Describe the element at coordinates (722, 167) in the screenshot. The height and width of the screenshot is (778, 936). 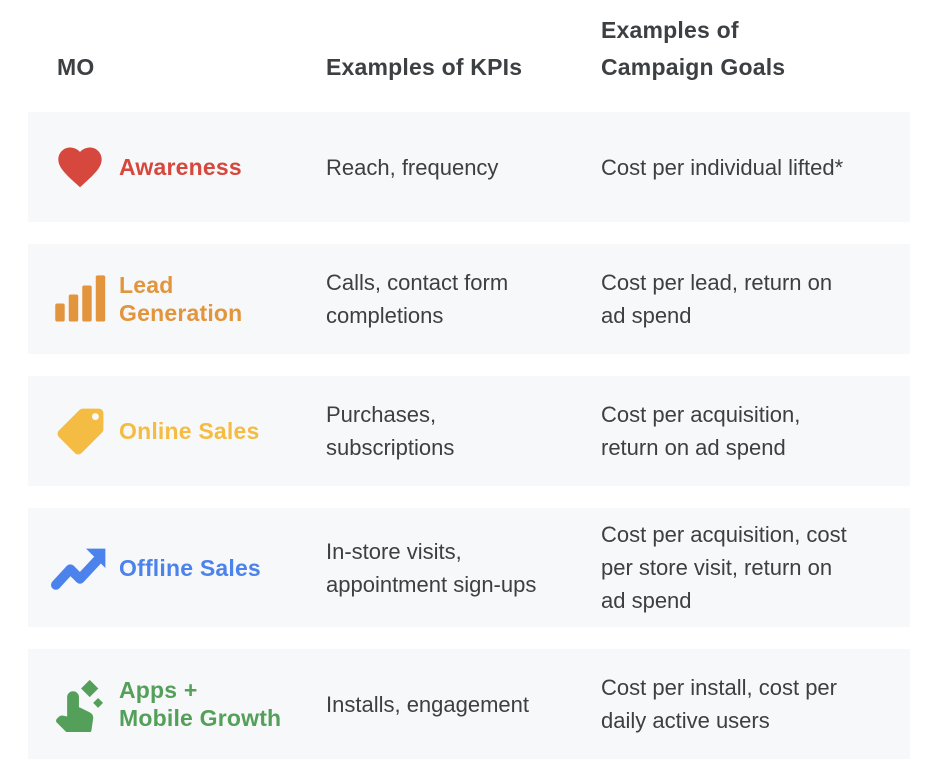
I see `goal-cell: Cost per individual lifted*` at that location.